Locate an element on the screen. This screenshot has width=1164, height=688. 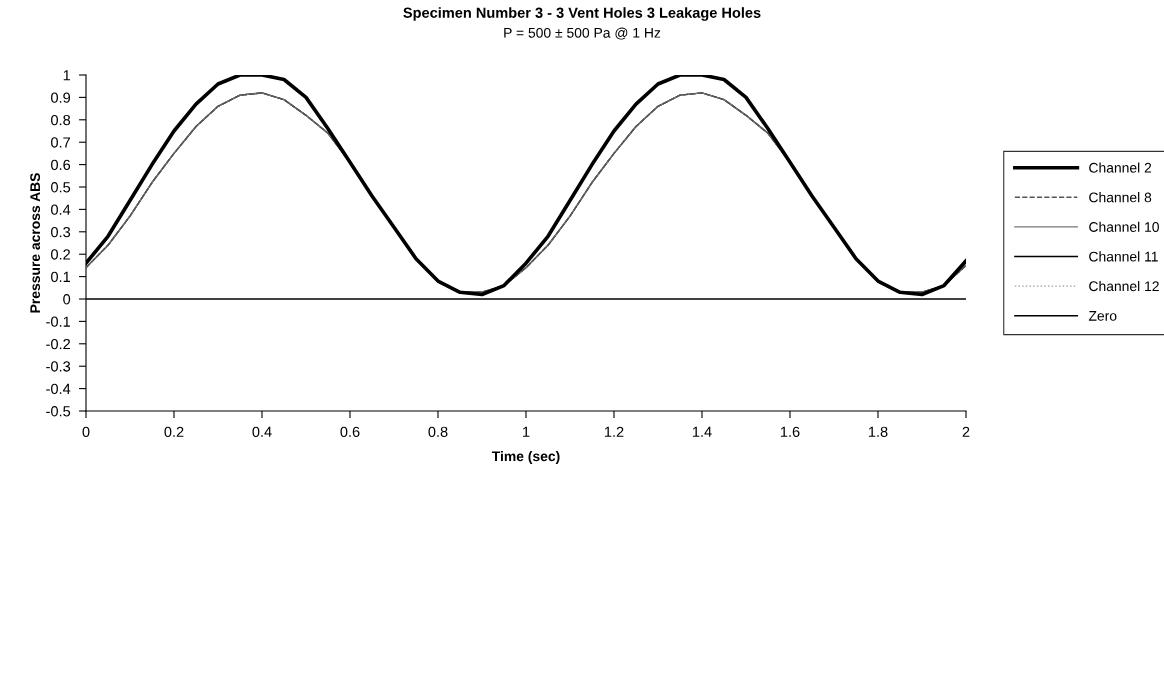
x-tick-label: 0 is located at coordinates (86, 431).